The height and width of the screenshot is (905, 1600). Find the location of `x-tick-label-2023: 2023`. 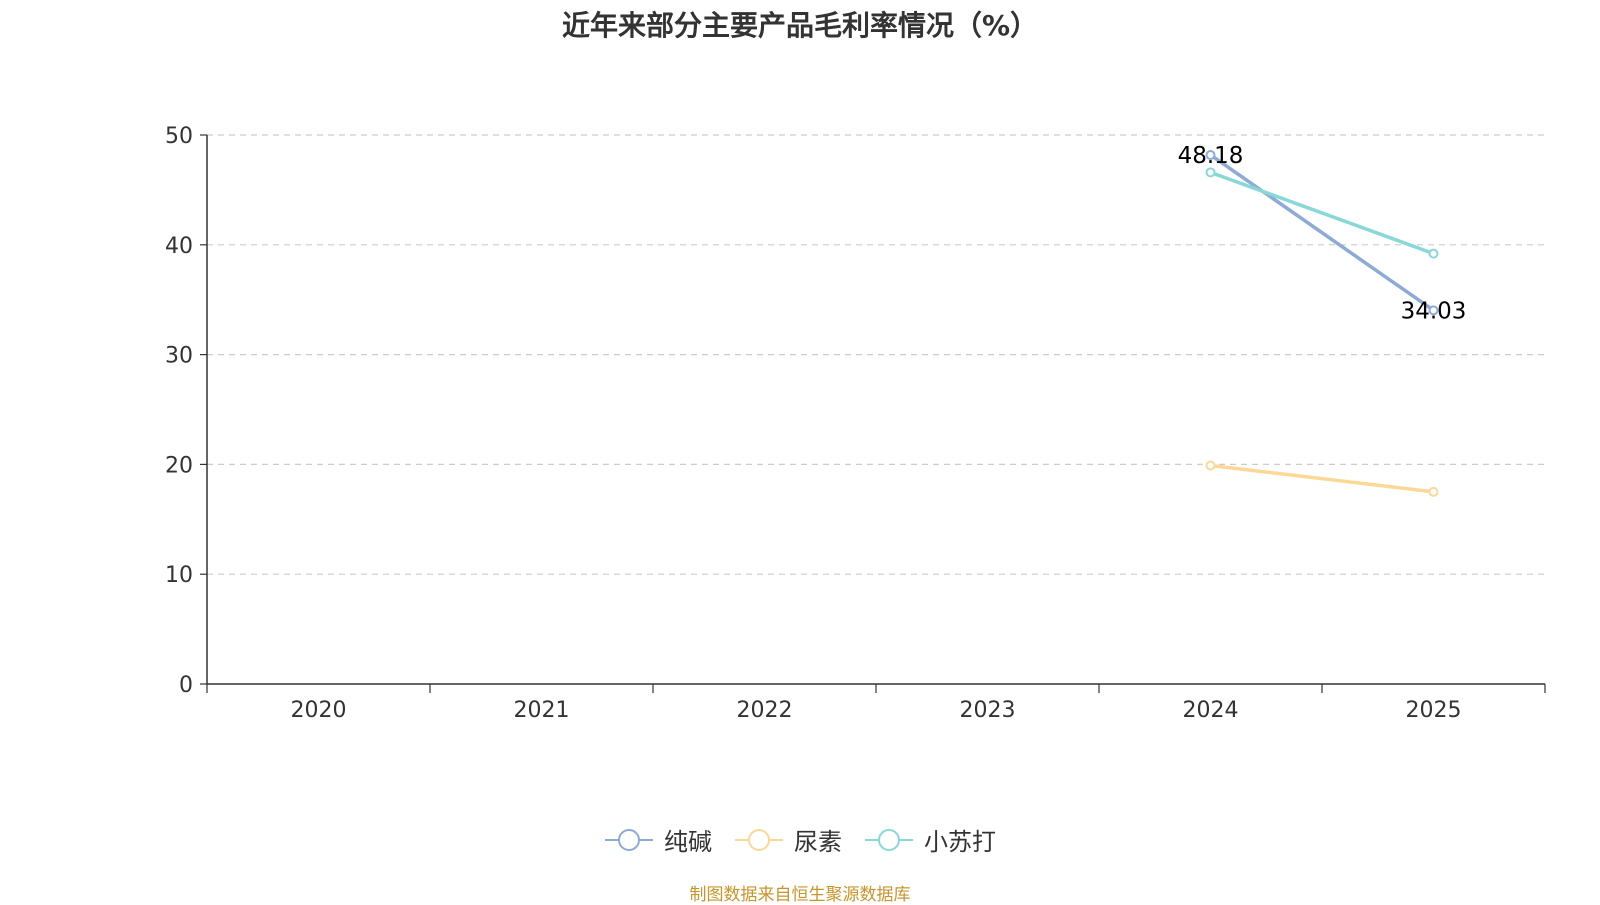

x-tick-label-2023: 2023 is located at coordinates (988, 710).